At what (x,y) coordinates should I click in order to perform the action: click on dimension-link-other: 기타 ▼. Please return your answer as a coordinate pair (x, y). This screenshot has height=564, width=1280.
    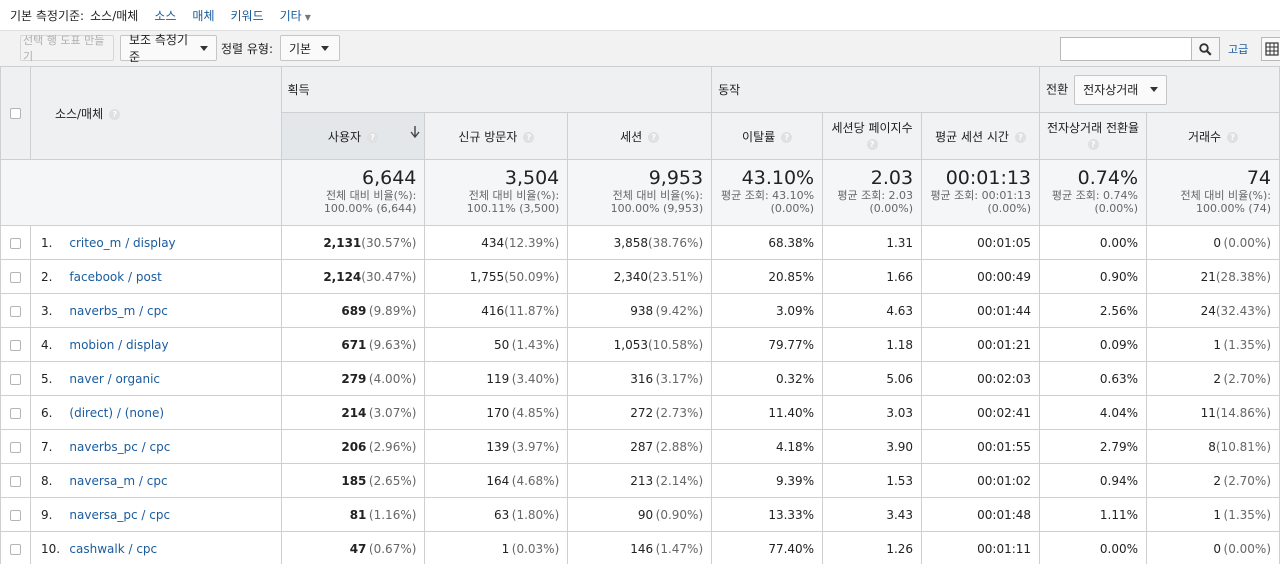
    Looking at the image, I should click on (295, 15).